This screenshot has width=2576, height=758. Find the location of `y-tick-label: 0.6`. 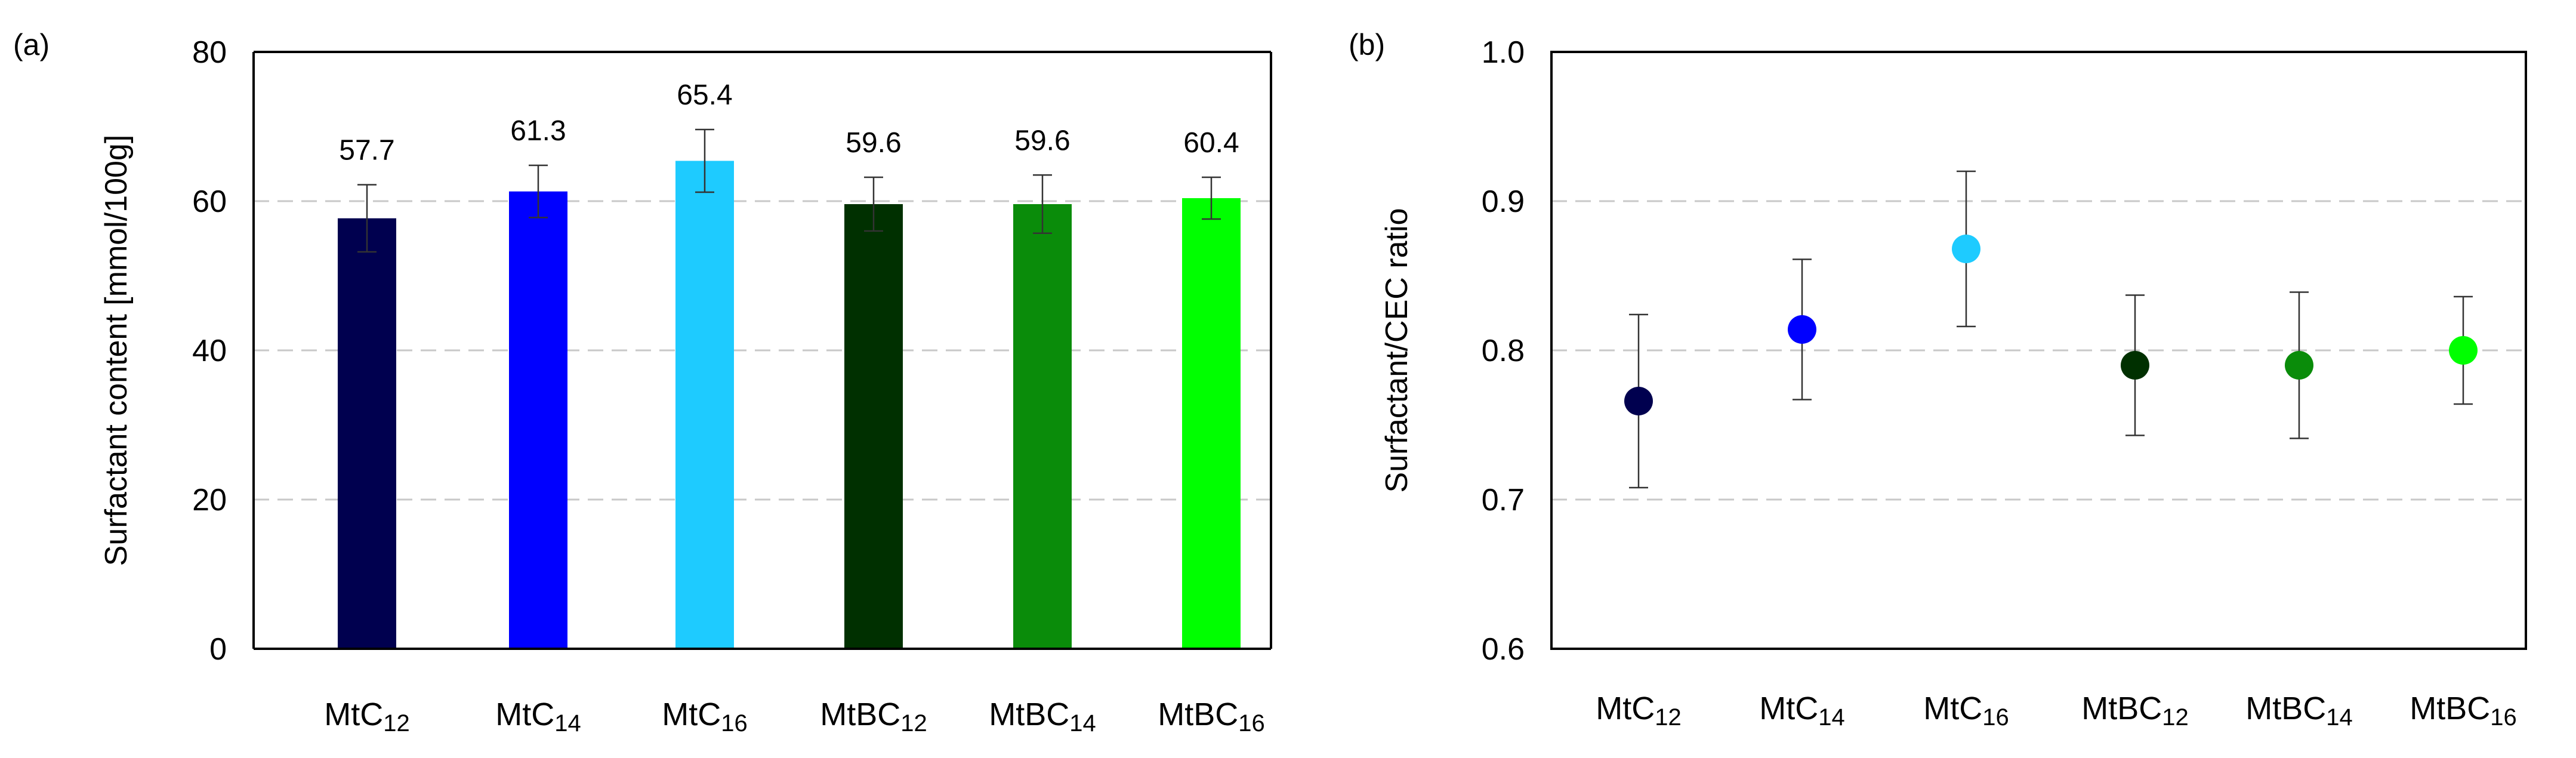

y-tick-label: 0.6 is located at coordinates (1503, 649).